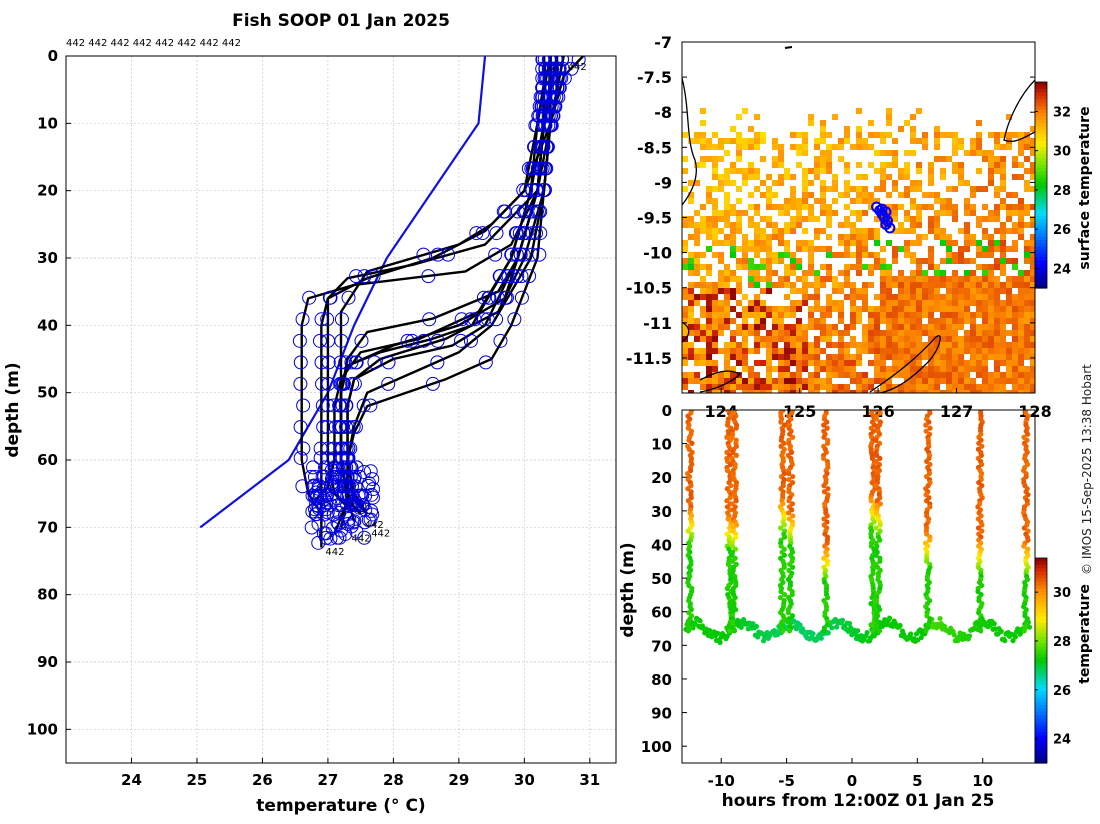 The image size is (1100, 824). What do you see at coordinates (345, 362) in the screenshot?
I see `profile-4-marker` at bounding box center [345, 362].